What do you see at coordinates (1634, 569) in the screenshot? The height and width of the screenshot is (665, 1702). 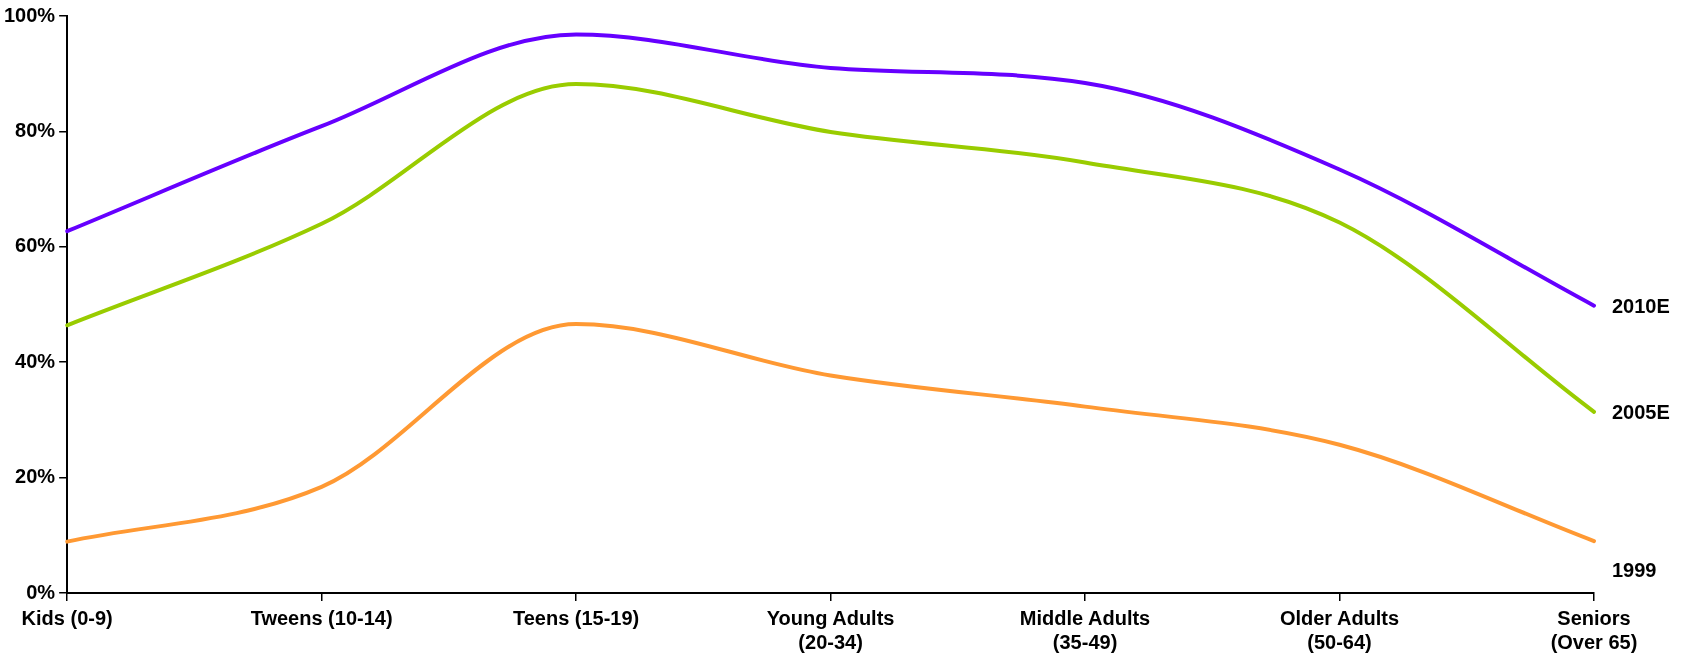 I see `series-label: 1999` at bounding box center [1634, 569].